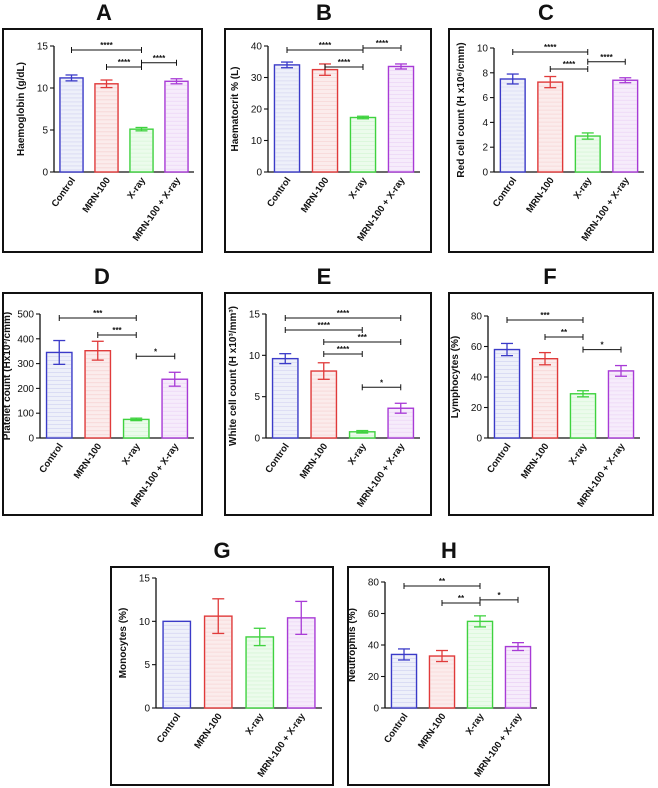  I want to click on y-axis-label: Monocytes (%), so click(123, 643).